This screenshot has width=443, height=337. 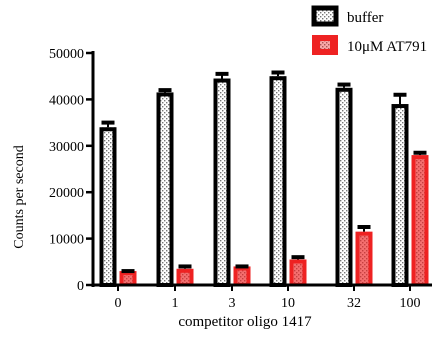 I want to click on legend-label: 10μM AT791, so click(x=387, y=47).